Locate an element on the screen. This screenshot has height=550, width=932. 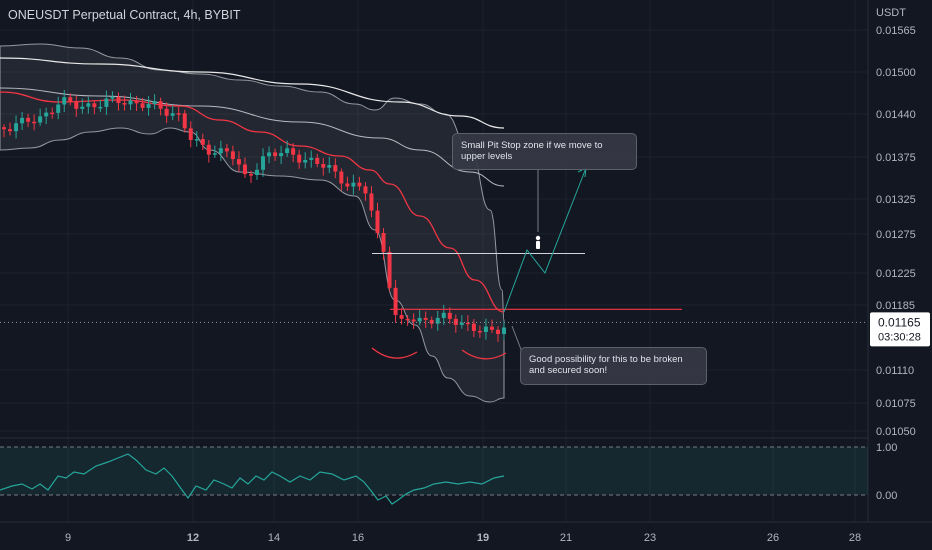
moving-average-long is located at coordinates (252, 93).